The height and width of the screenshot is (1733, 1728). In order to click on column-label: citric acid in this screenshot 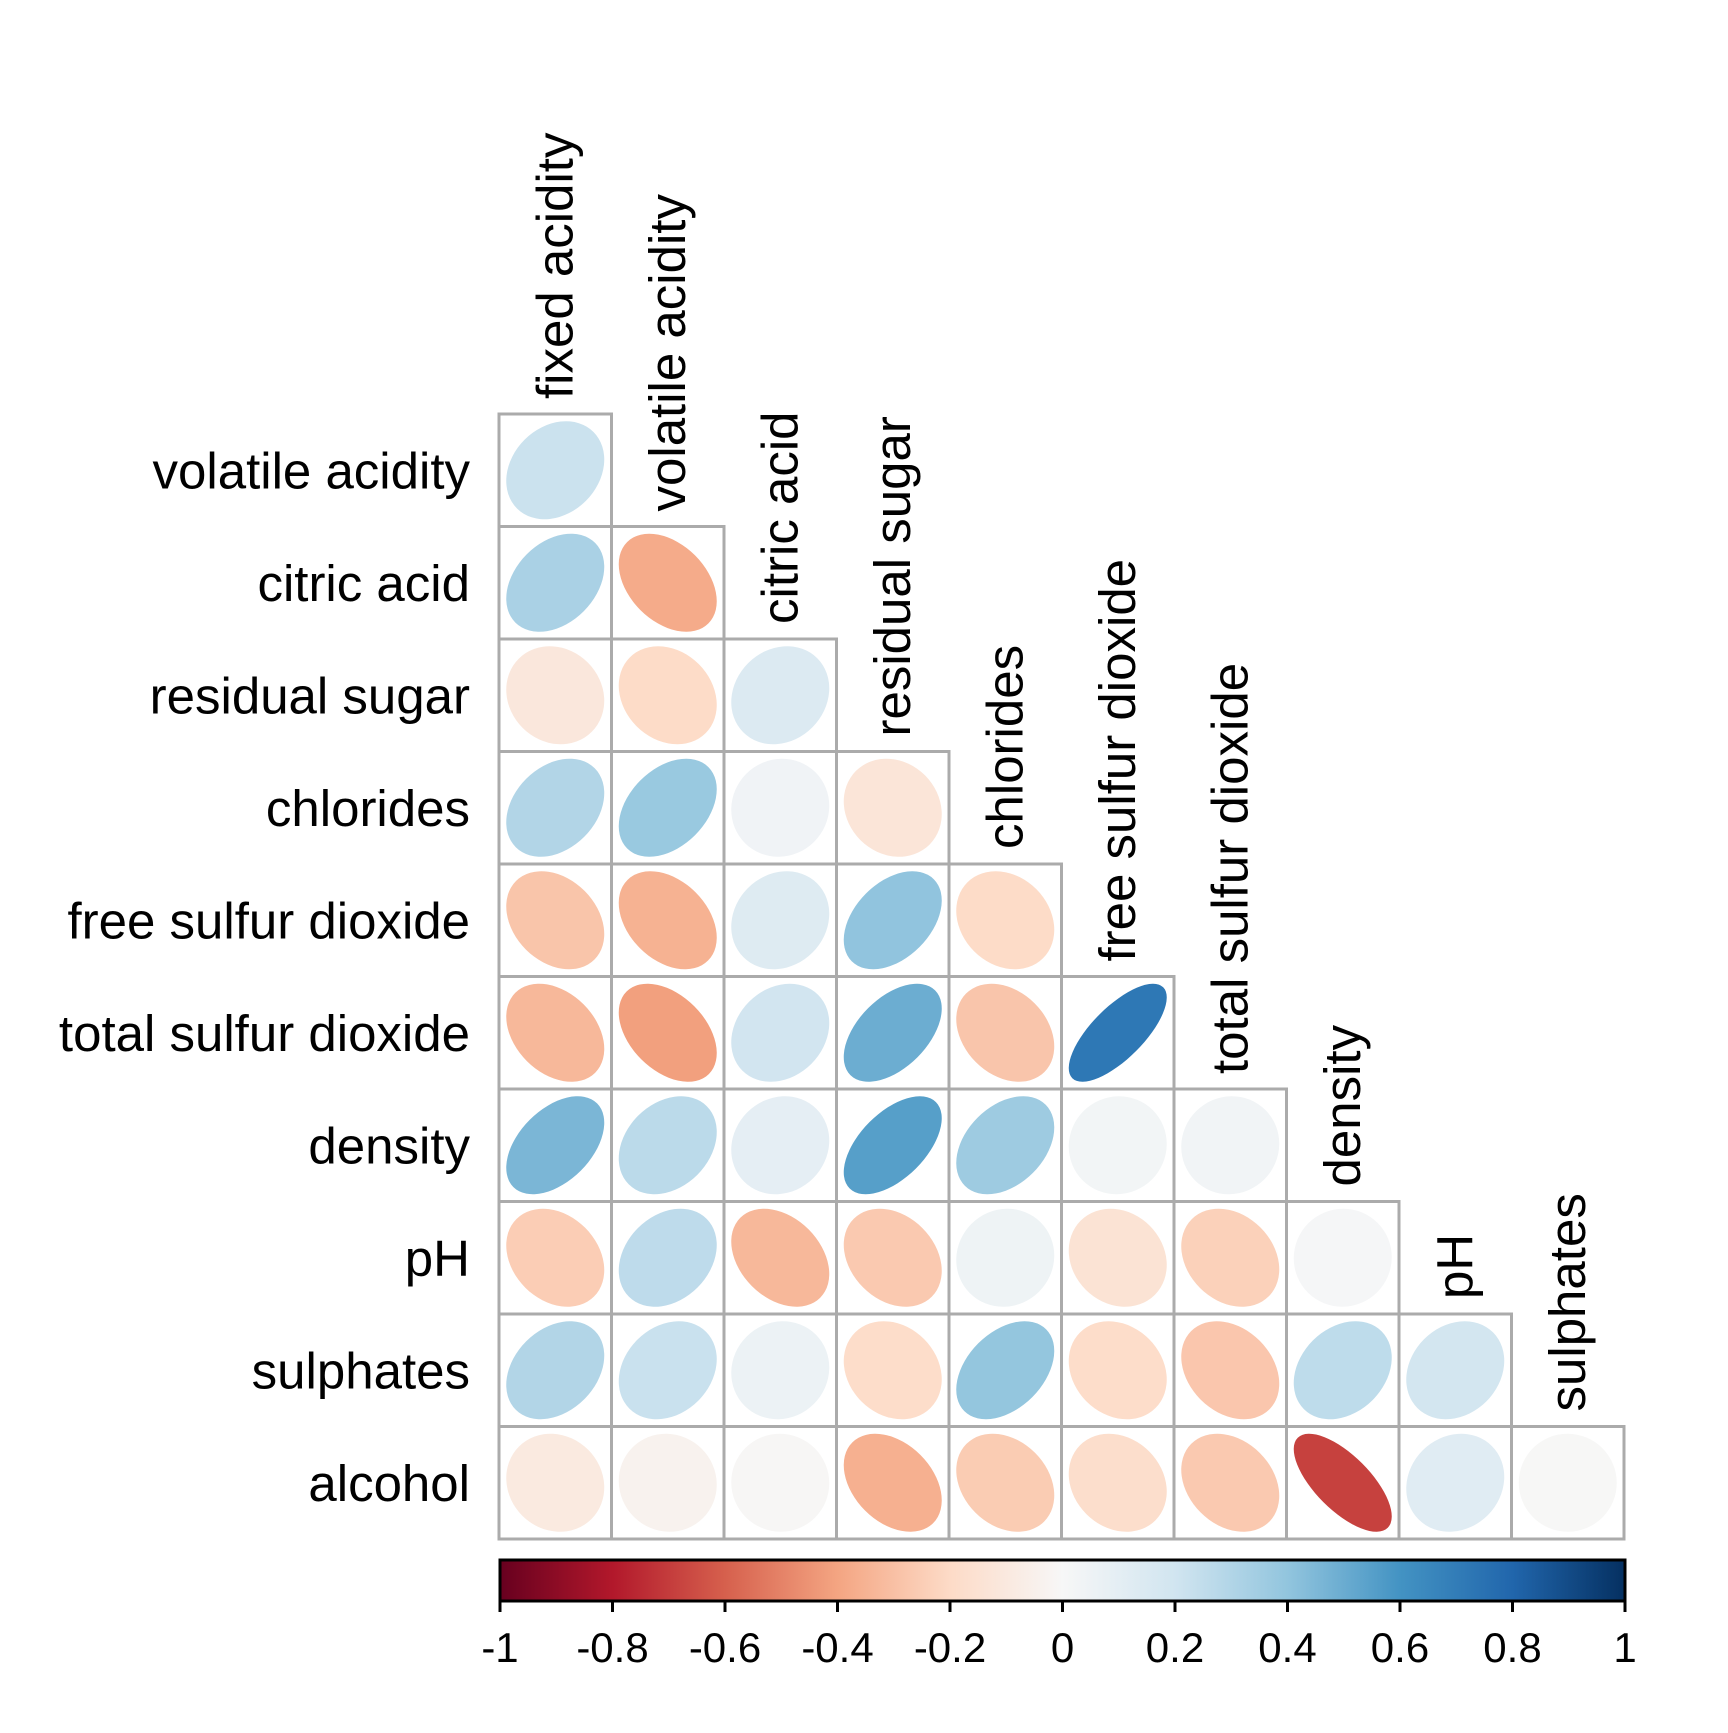, I will do `click(779, 517)`.